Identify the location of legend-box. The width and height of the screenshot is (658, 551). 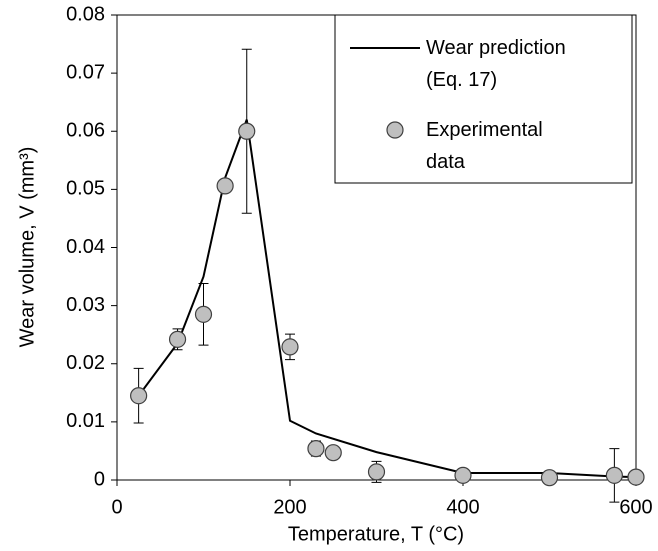
(483, 99).